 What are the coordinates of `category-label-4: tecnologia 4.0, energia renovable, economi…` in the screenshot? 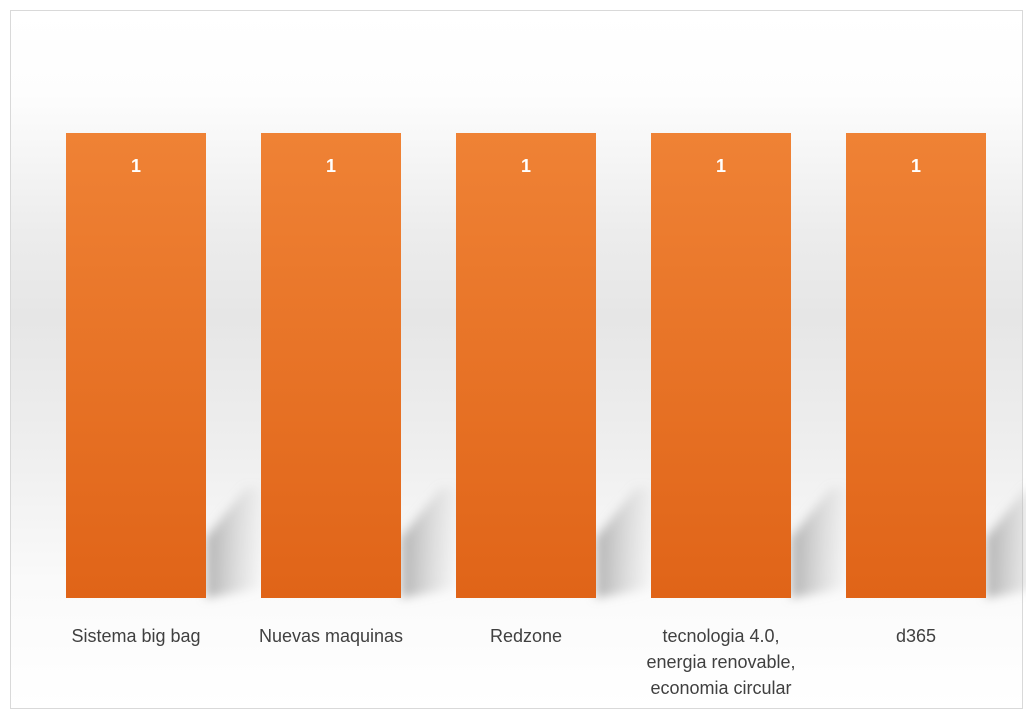 It's located at (720, 662).